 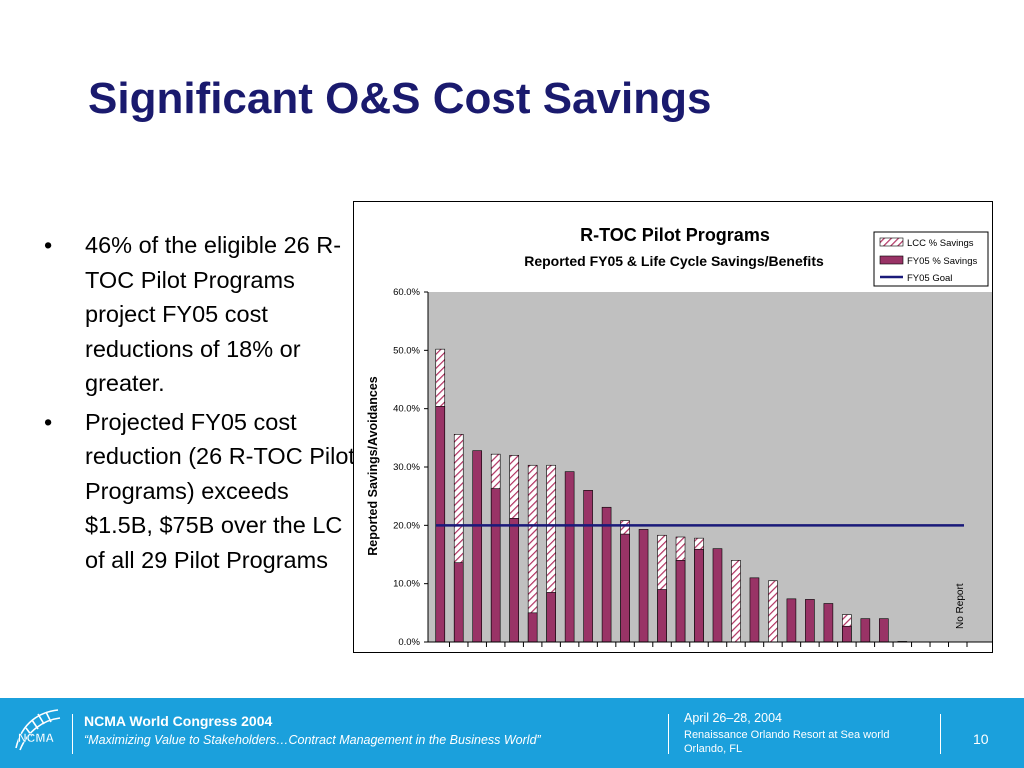 I want to click on event-date: April 26–28, 2004, so click(x=733, y=718).